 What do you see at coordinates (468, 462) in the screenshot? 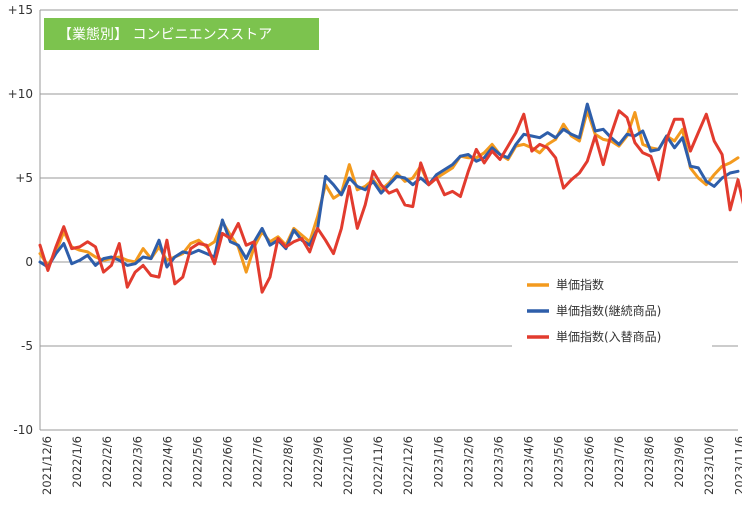
I see `x-tick-label: 2023/2/6` at bounding box center [468, 462].